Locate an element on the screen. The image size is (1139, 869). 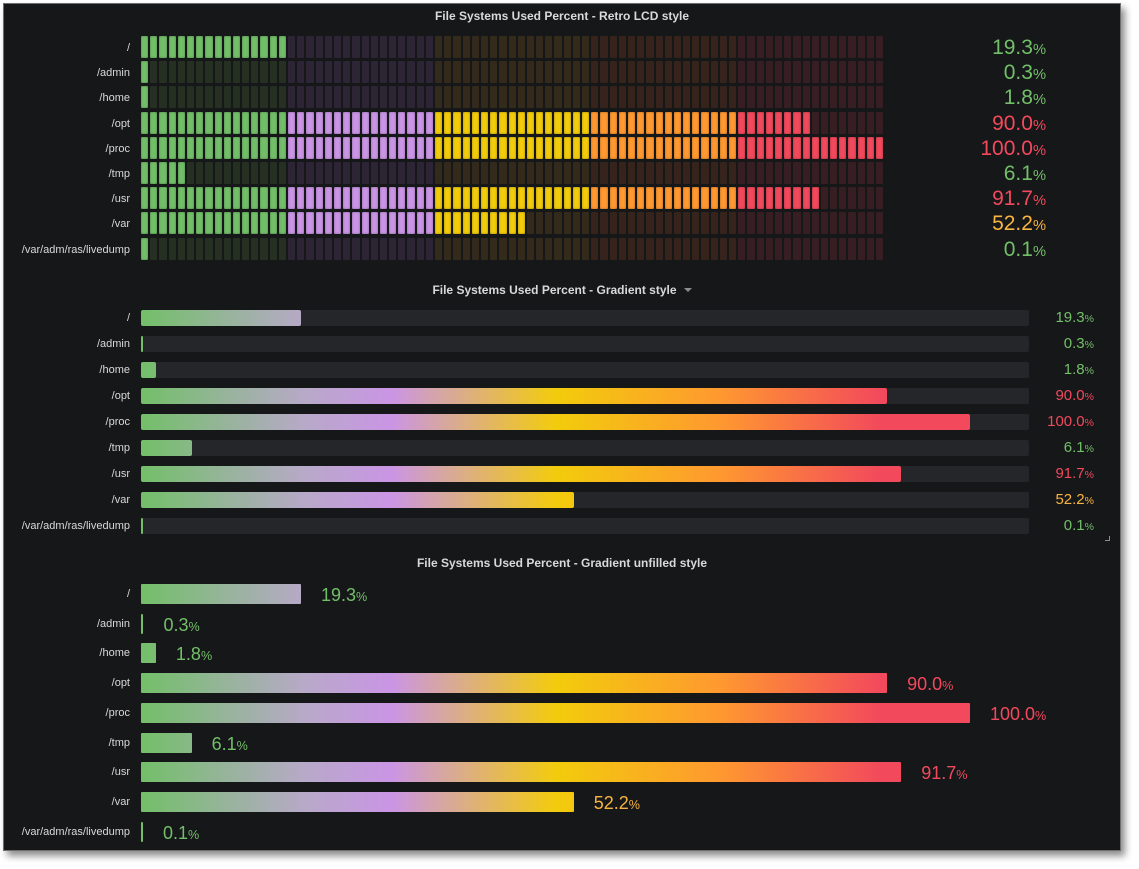
chevron-down-icon is located at coordinates (687, 290).